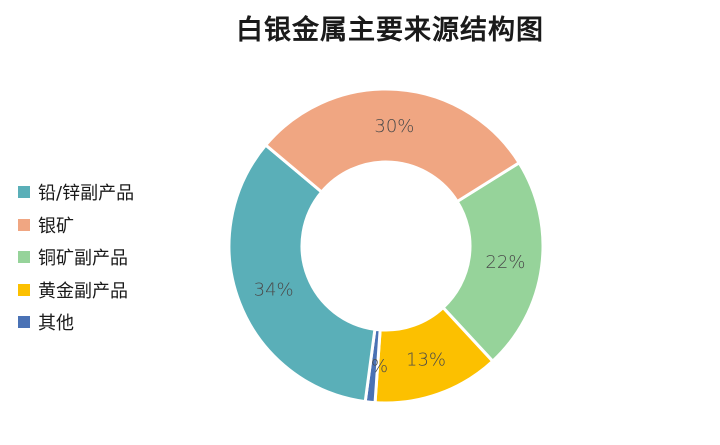 This screenshot has width=720, height=445. I want to click on legend-label: 黄金副产品, so click(83, 291).